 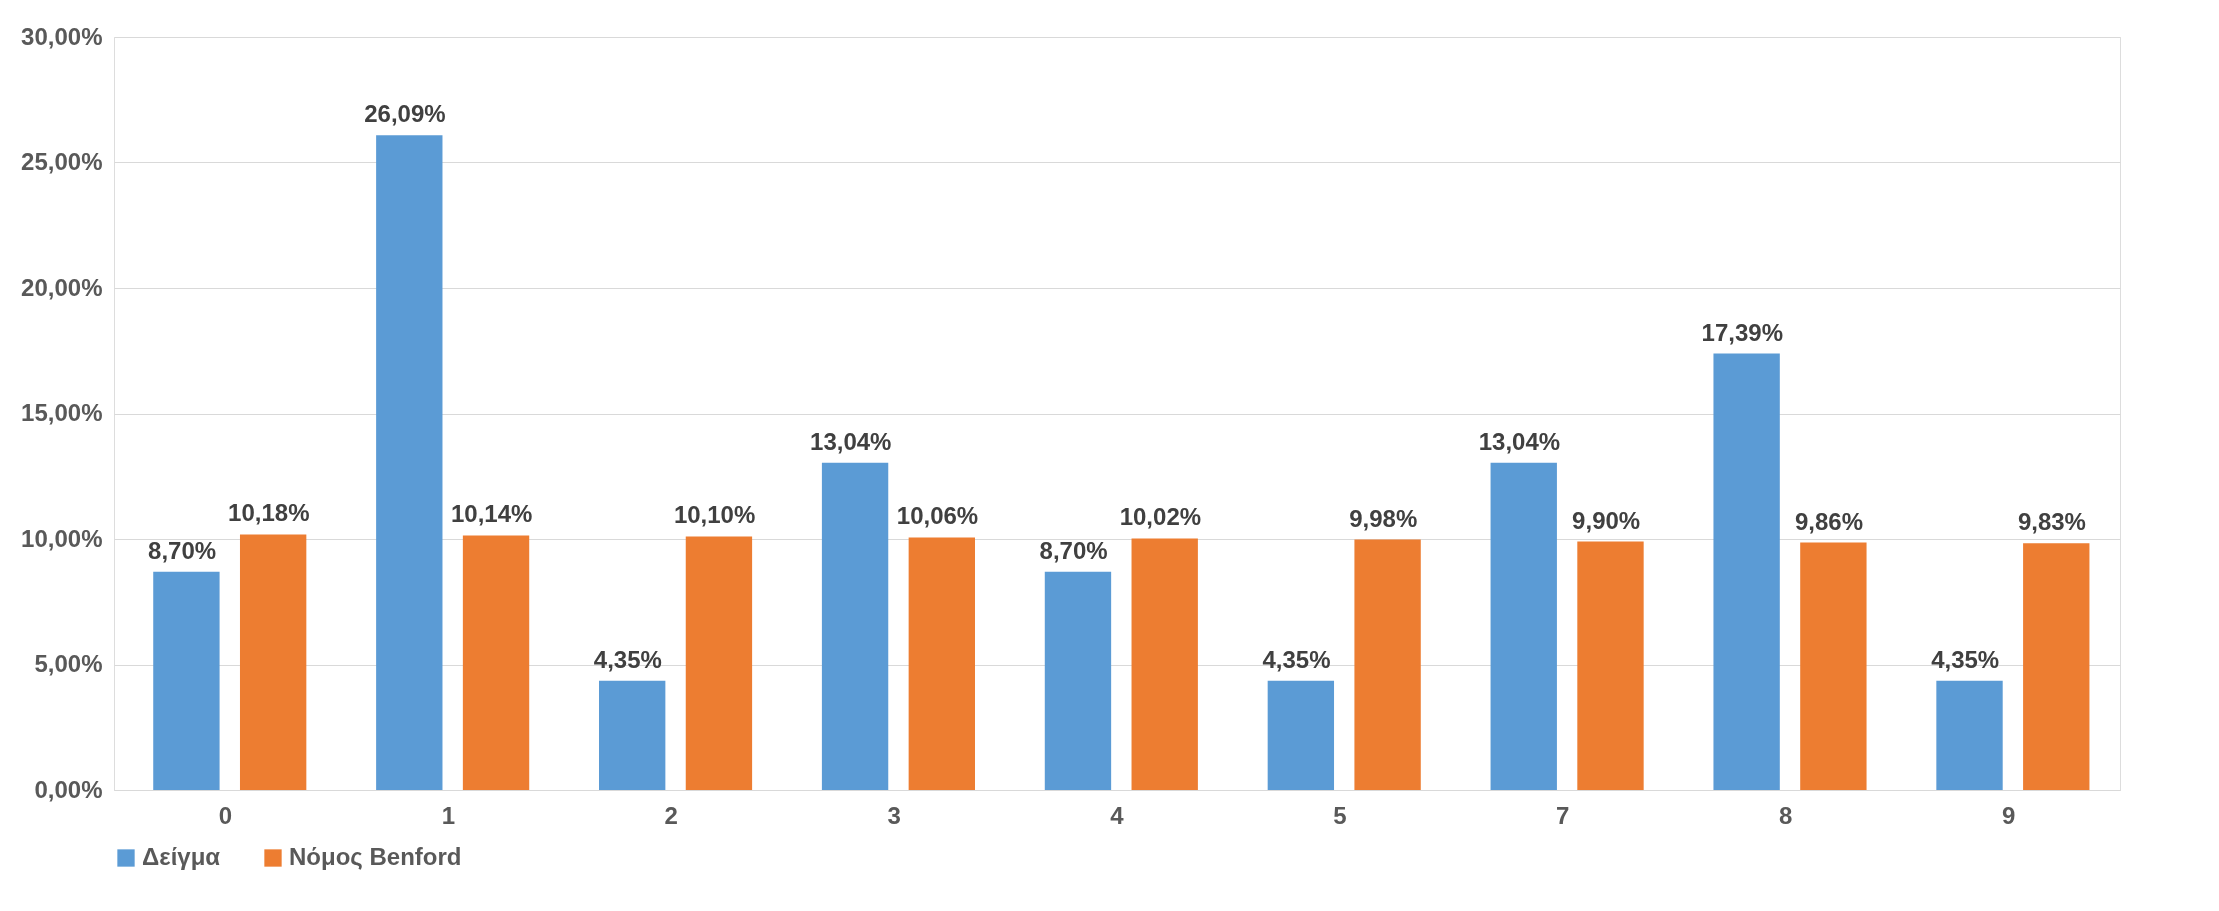 I want to click on data-label: 10,14%, so click(x=492, y=514).